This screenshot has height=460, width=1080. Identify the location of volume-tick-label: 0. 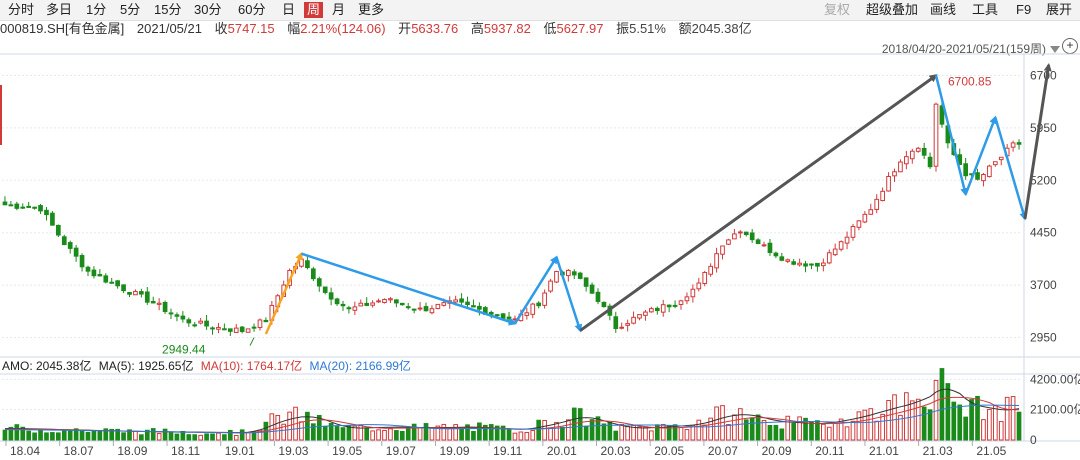
(1033, 440).